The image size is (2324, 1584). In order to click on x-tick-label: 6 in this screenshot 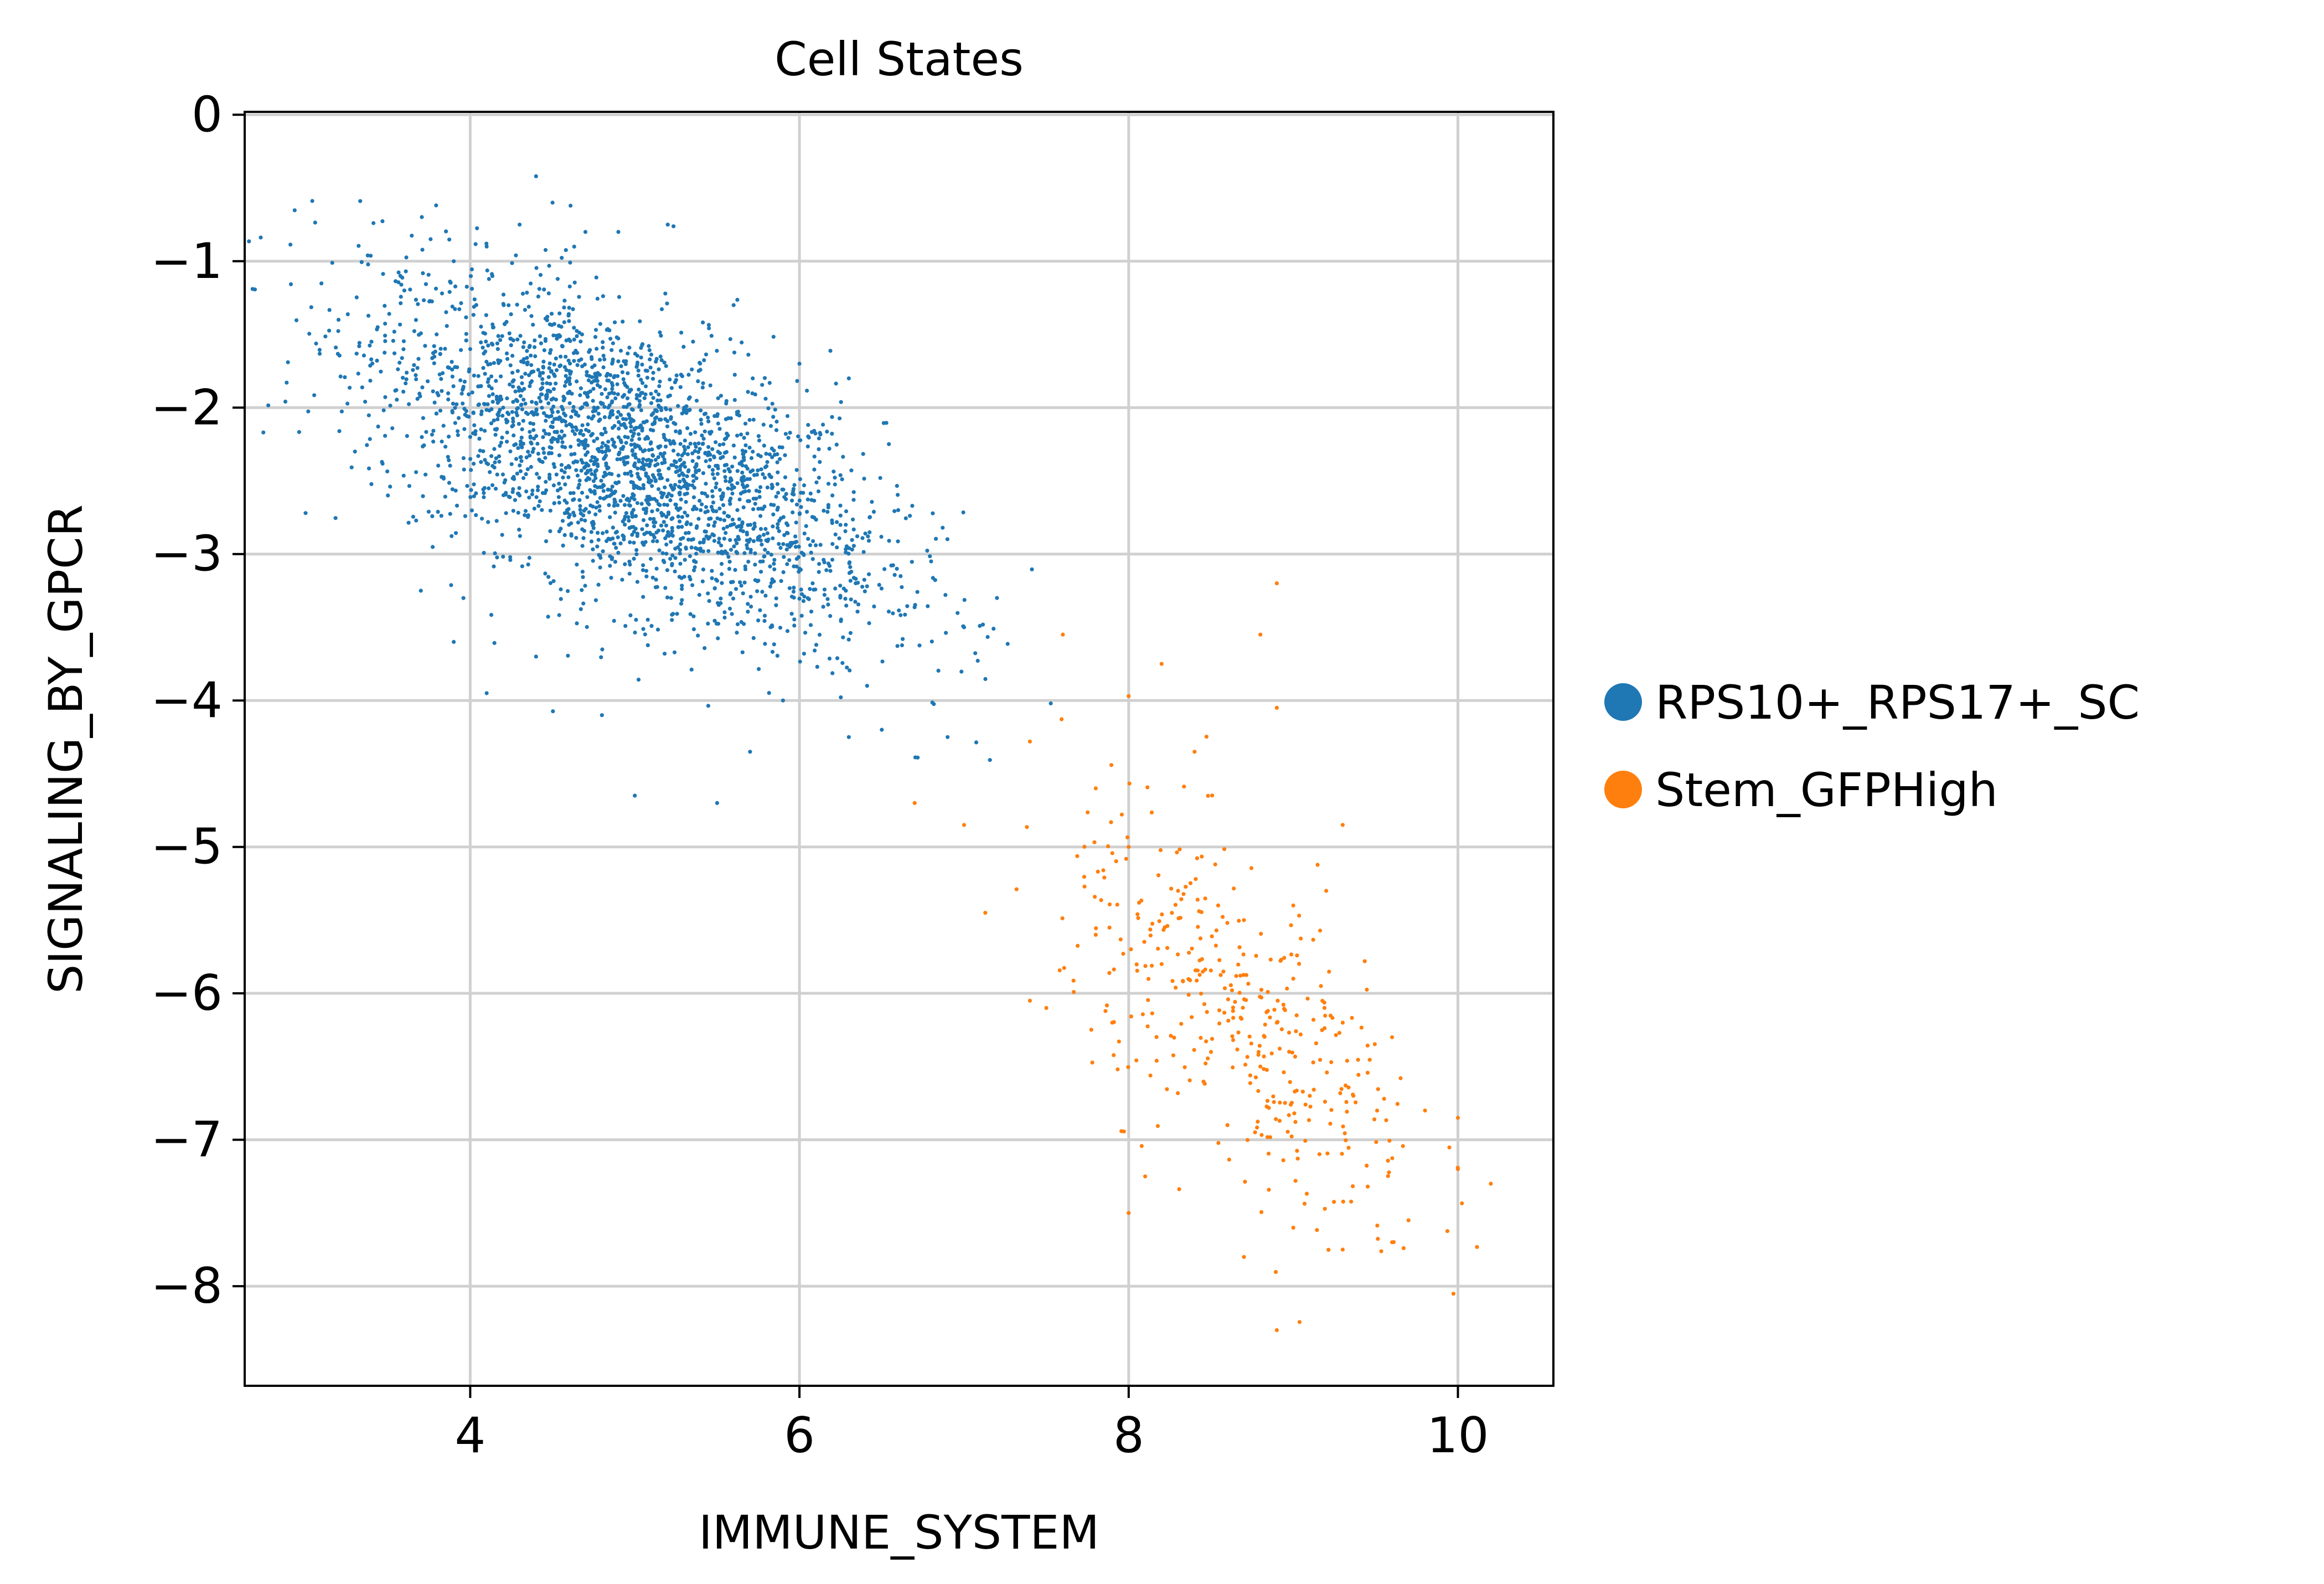, I will do `click(800, 1435)`.